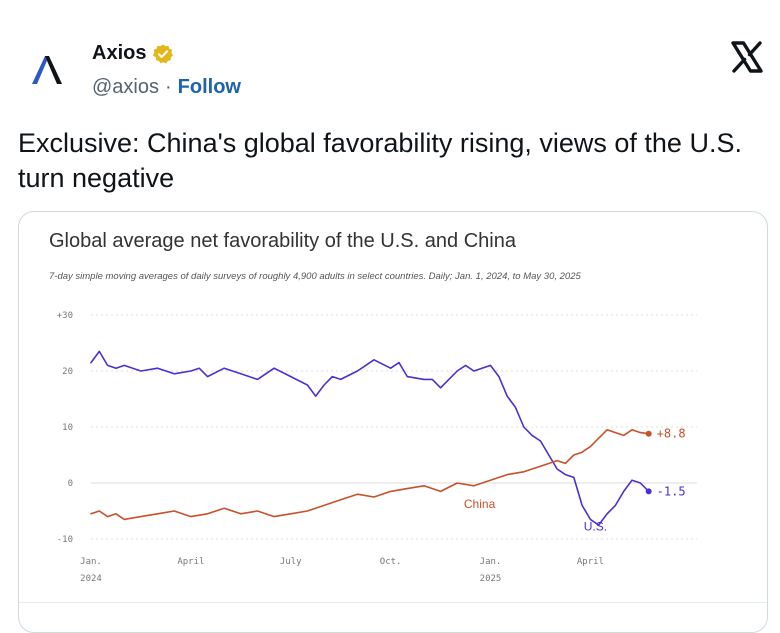 The width and height of the screenshot is (780, 633). What do you see at coordinates (393, 602) in the screenshot?
I see `card-divider` at bounding box center [393, 602].